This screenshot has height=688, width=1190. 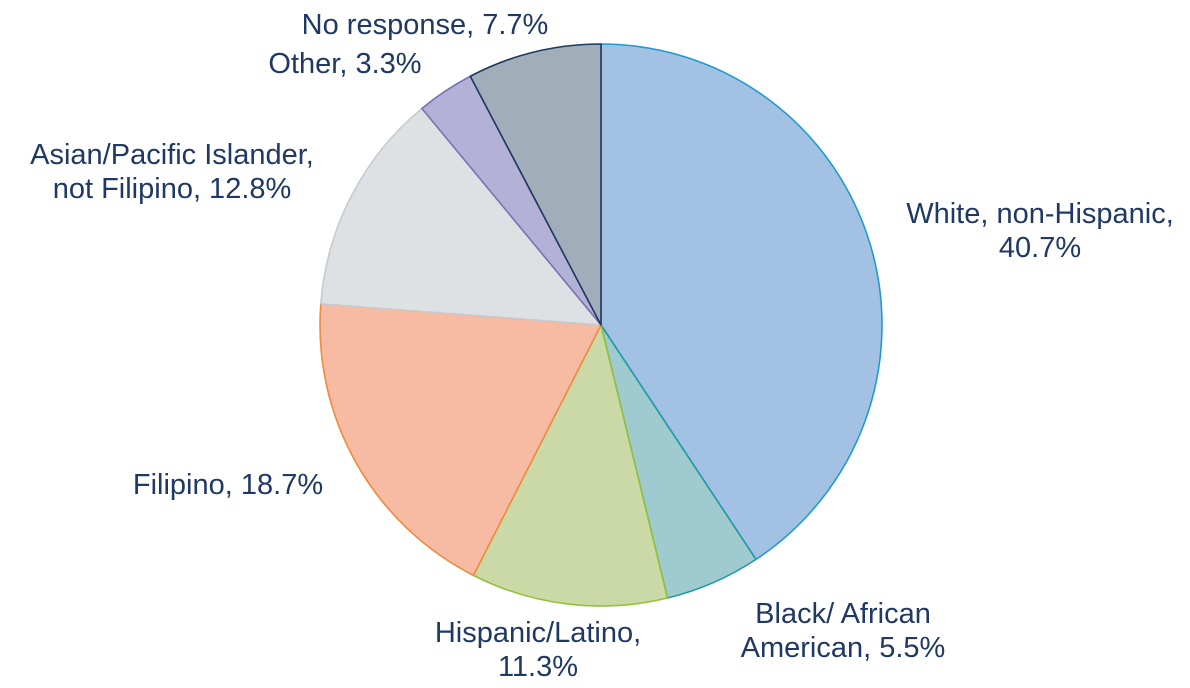 I want to click on slice-label-black-african-american: Black/ African American, 5.5%, so click(x=843, y=631).